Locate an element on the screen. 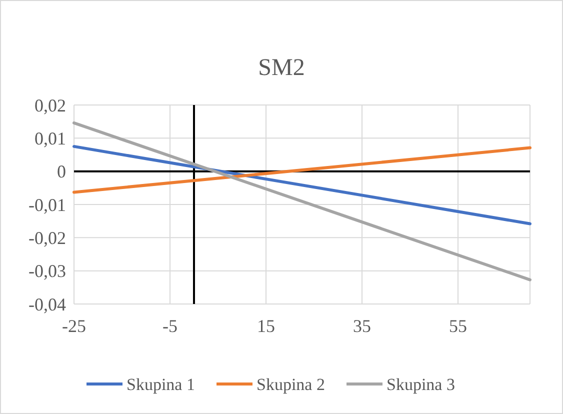 This screenshot has width=563, height=414. y-tick-label: -0,02 is located at coordinates (47, 238).